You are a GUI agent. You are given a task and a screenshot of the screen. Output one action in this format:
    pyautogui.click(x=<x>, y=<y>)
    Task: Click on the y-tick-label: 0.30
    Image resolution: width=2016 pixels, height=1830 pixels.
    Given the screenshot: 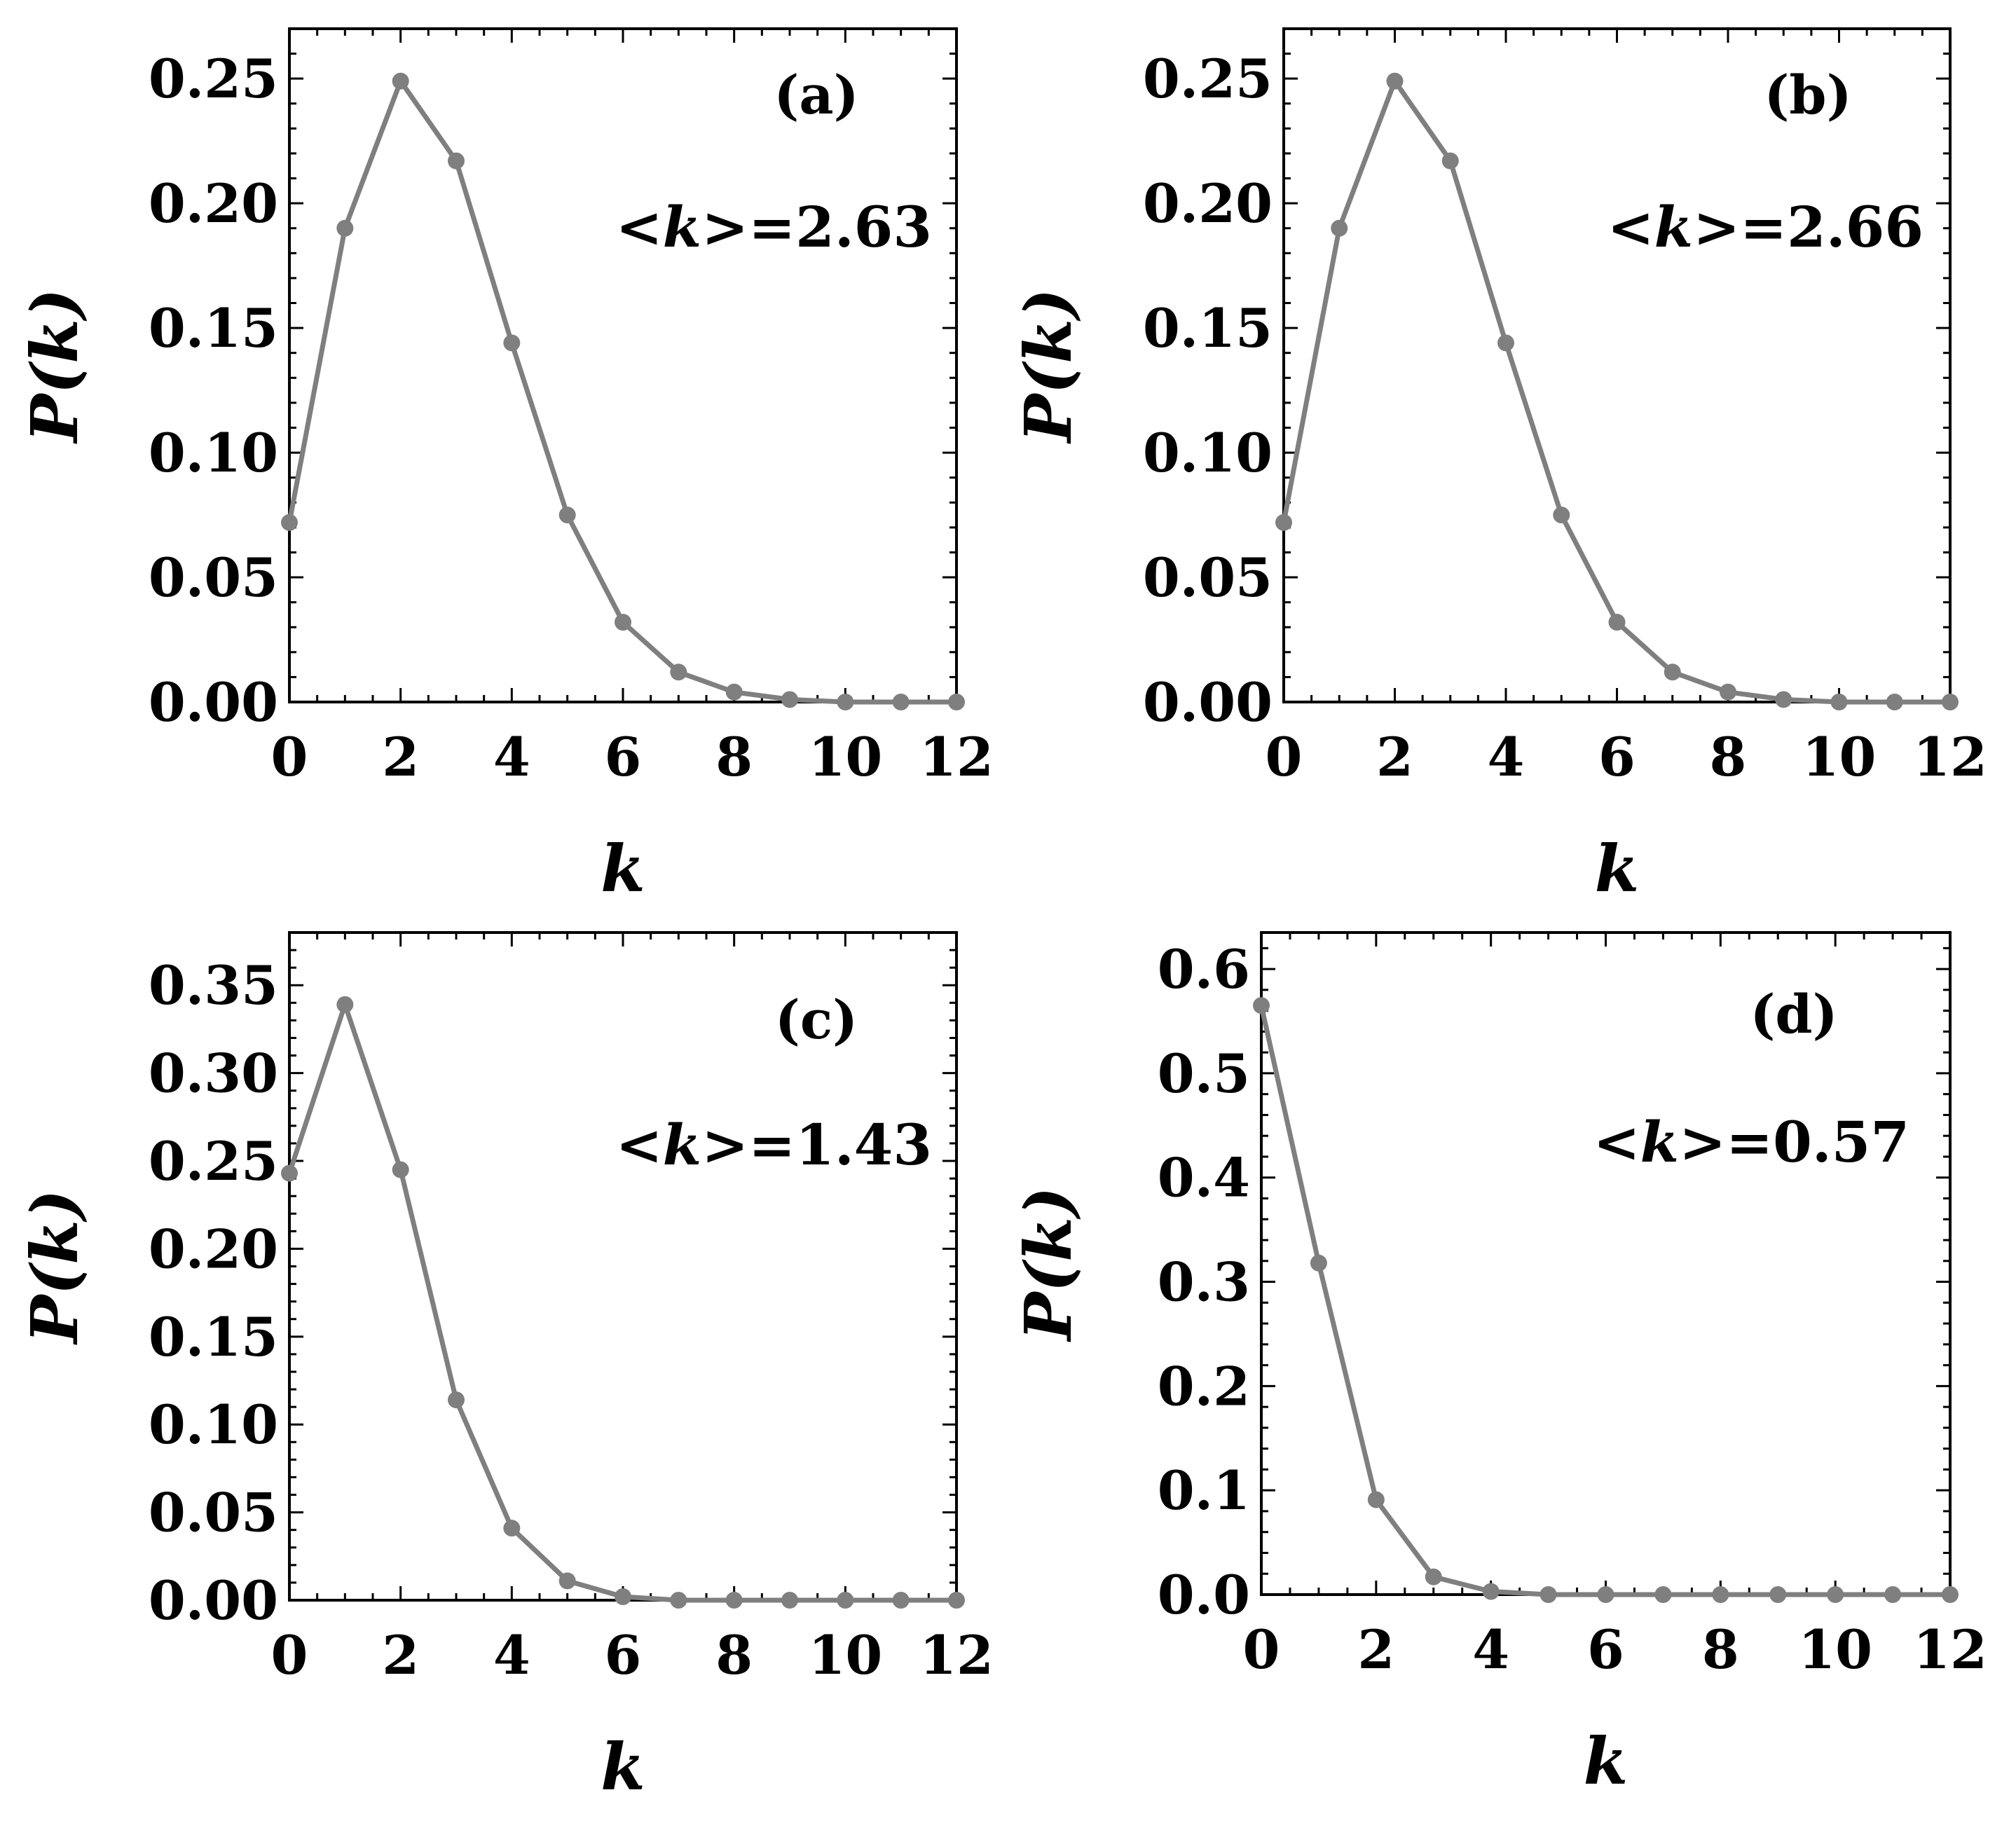 What is the action you would take?
    pyautogui.click(x=213, y=1074)
    